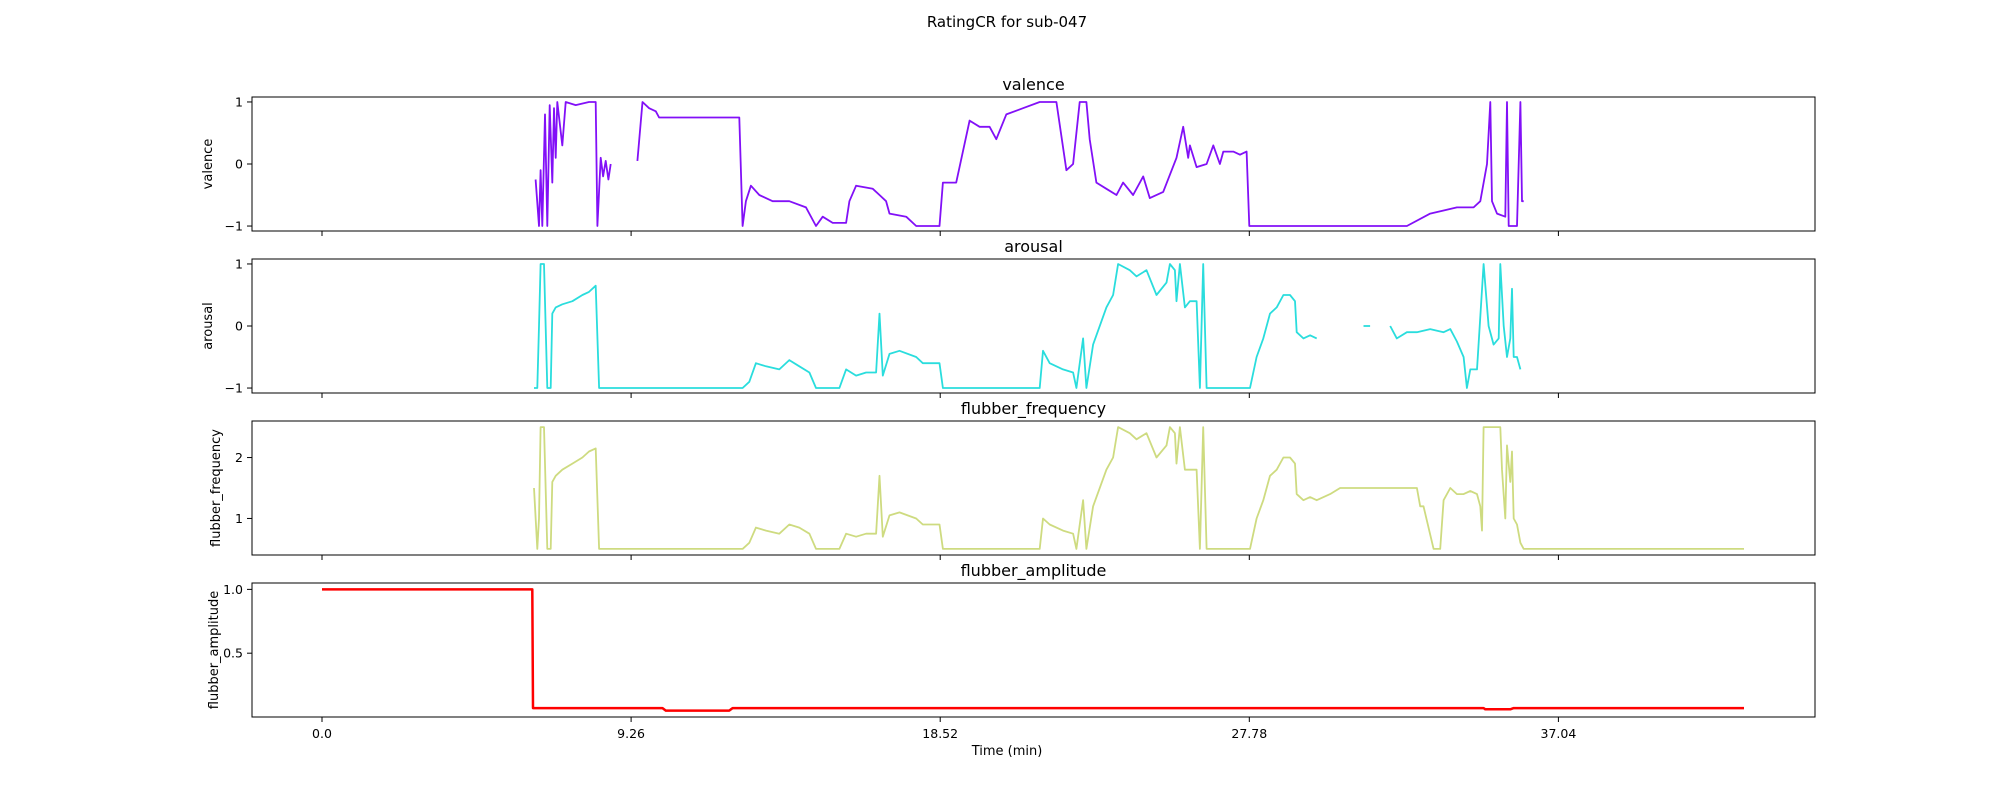 The height and width of the screenshot is (800, 2000). Describe the element at coordinates (940, 733) in the screenshot. I see `x-tick-label: 18.52` at that location.